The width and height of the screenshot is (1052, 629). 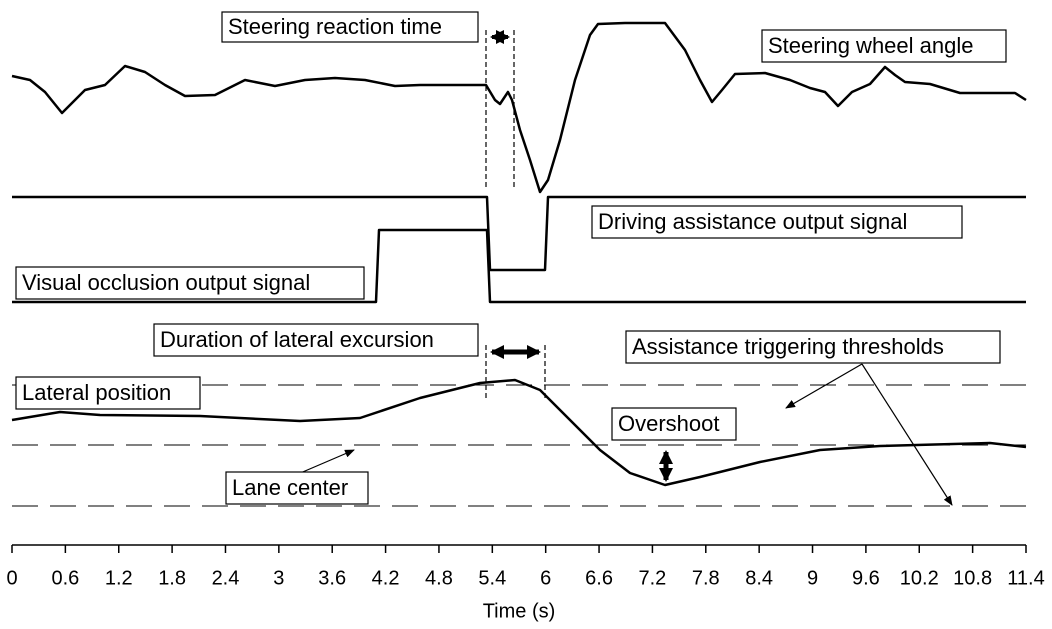 What do you see at coordinates (812, 578) in the screenshot?
I see `x-tick-label: 9` at bounding box center [812, 578].